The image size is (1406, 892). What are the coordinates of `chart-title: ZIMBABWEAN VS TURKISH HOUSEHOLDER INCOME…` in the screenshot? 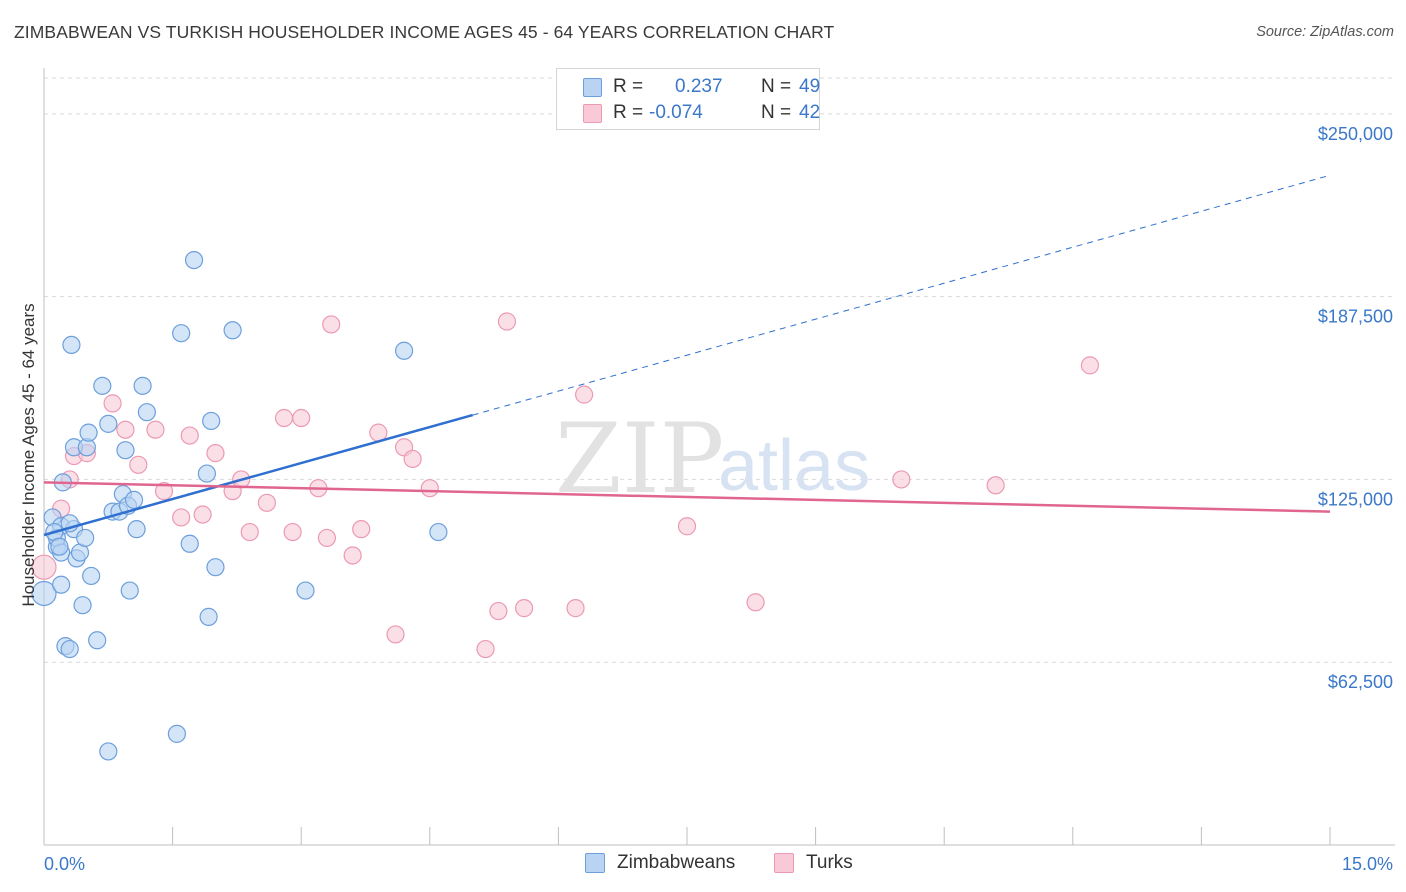 It's located at (424, 32).